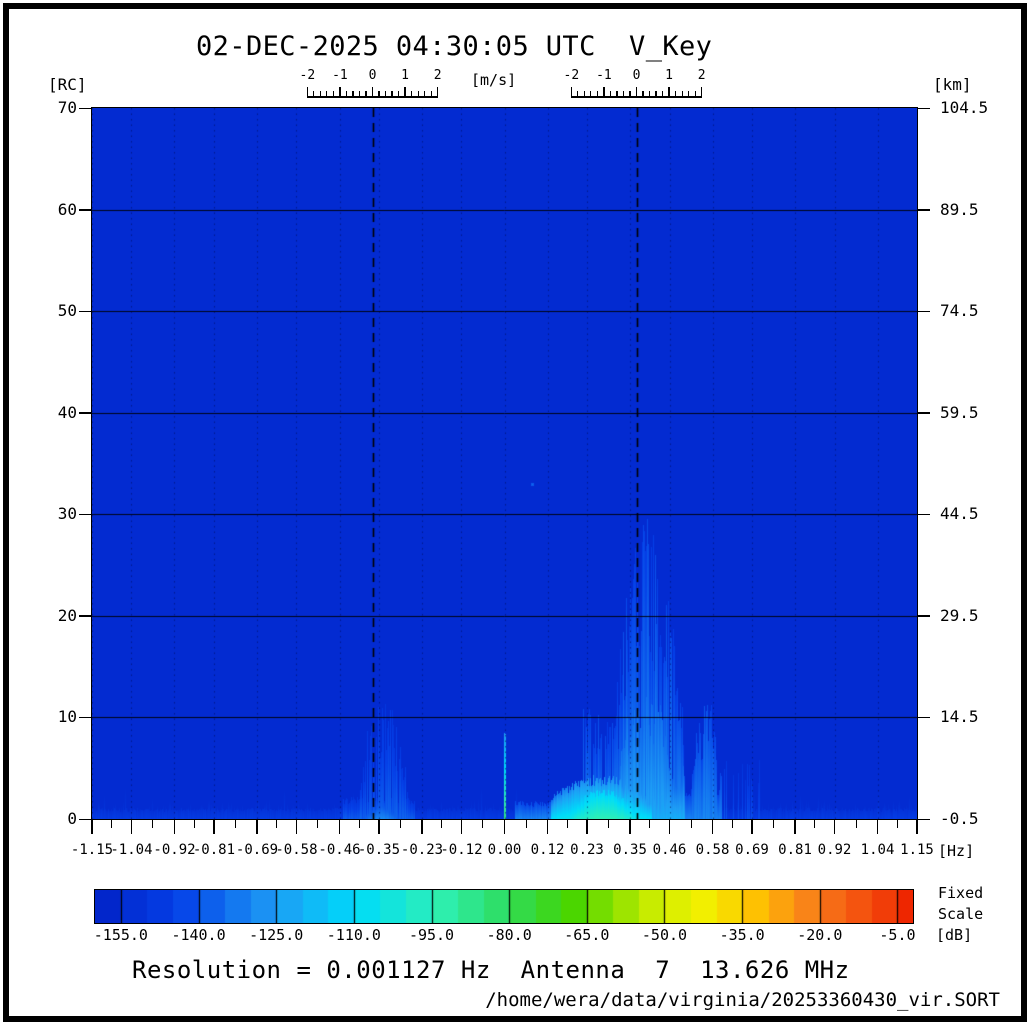 This screenshot has height=1025, width=1030. Describe the element at coordinates (461, 850) in the screenshot. I see `x-tick-label: -0.12` at that location.